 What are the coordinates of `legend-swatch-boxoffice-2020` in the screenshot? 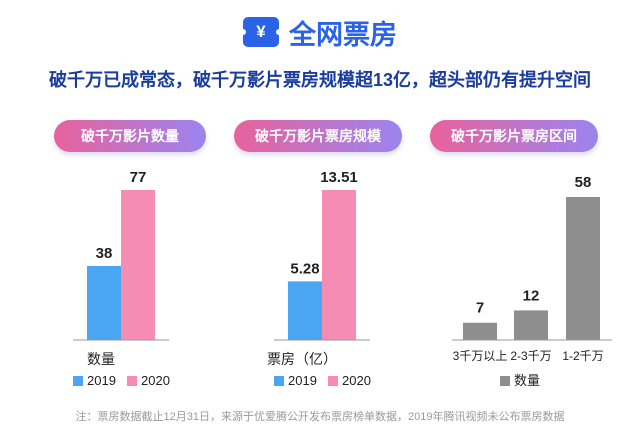 It's located at (333, 381).